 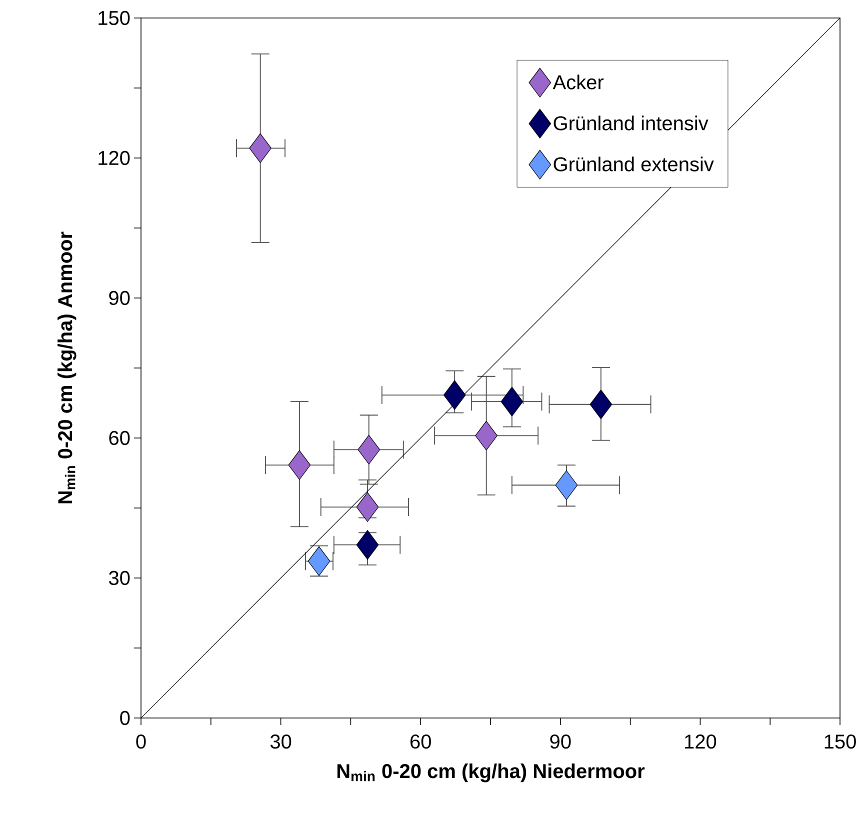 I want to click on x-tick-label: 30, so click(x=281, y=741).